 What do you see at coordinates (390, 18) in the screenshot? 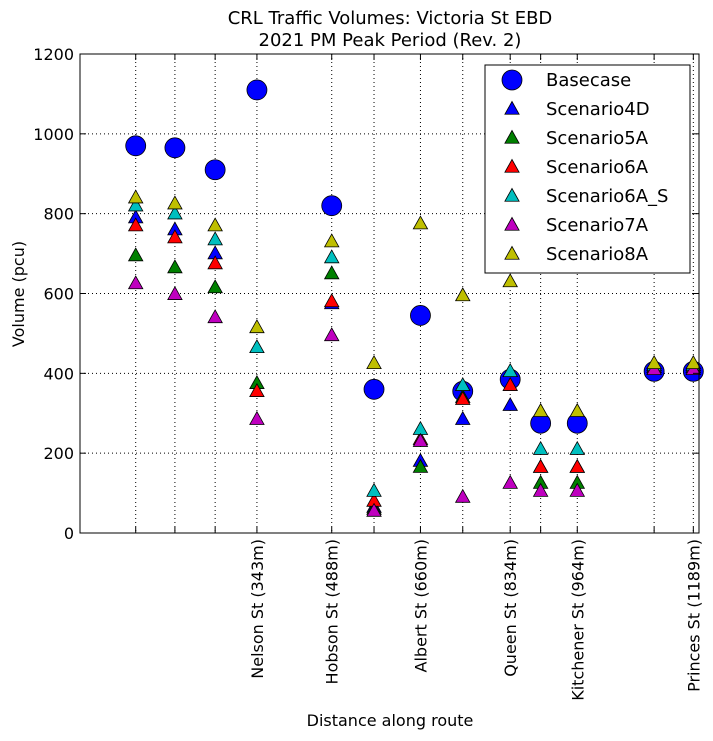
I see `chart-title: CRL Traffic Volumes: Victoria St EBD` at bounding box center [390, 18].